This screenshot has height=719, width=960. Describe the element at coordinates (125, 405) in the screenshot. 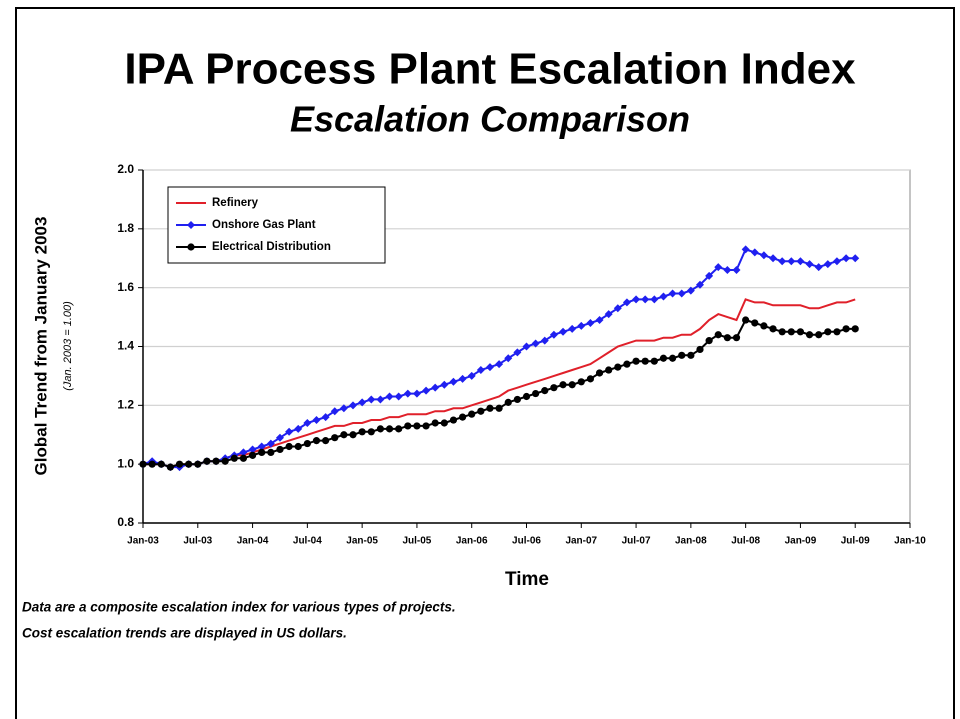

I see `y-tick-label: 1.2` at that location.